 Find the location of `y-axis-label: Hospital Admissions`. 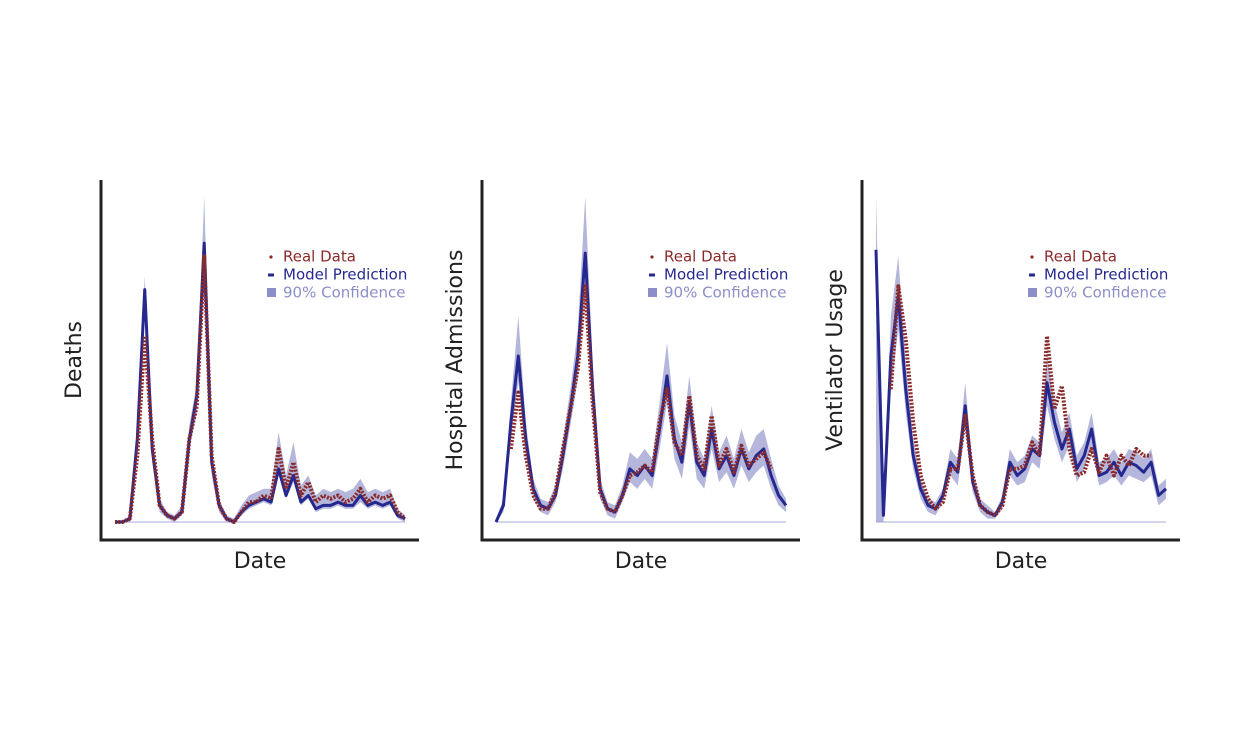

y-axis-label: Hospital Admissions is located at coordinates (455, 360).